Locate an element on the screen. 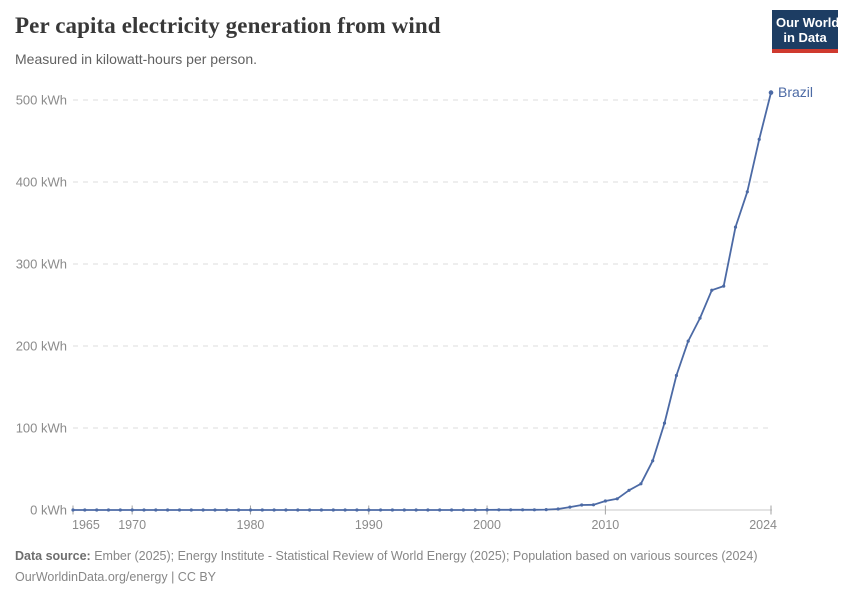 This screenshot has height=600, width=850. owid-logo-text-line2: in Data is located at coordinates (805, 37).